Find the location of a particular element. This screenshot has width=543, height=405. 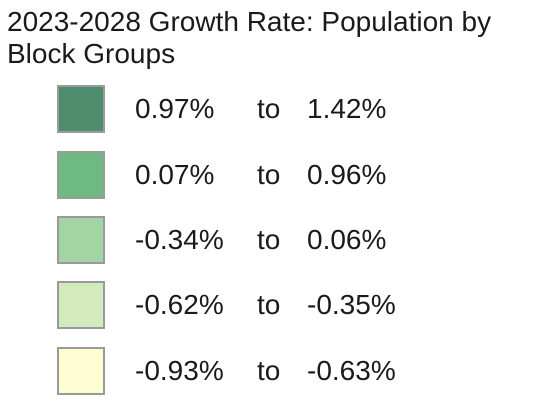

legend-row: 0.97% to 1.42% is located at coordinates (271, 111).